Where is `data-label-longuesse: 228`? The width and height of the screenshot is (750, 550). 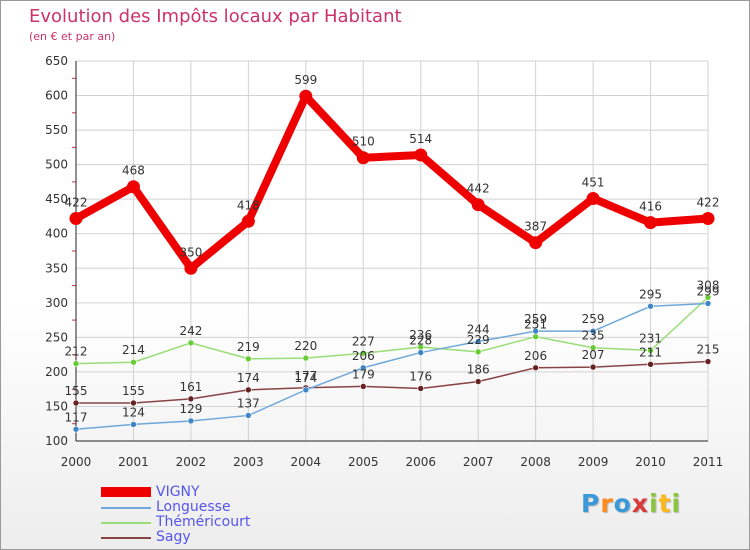
data-label-longuesse: 228 is located at coordinates (420, 341).